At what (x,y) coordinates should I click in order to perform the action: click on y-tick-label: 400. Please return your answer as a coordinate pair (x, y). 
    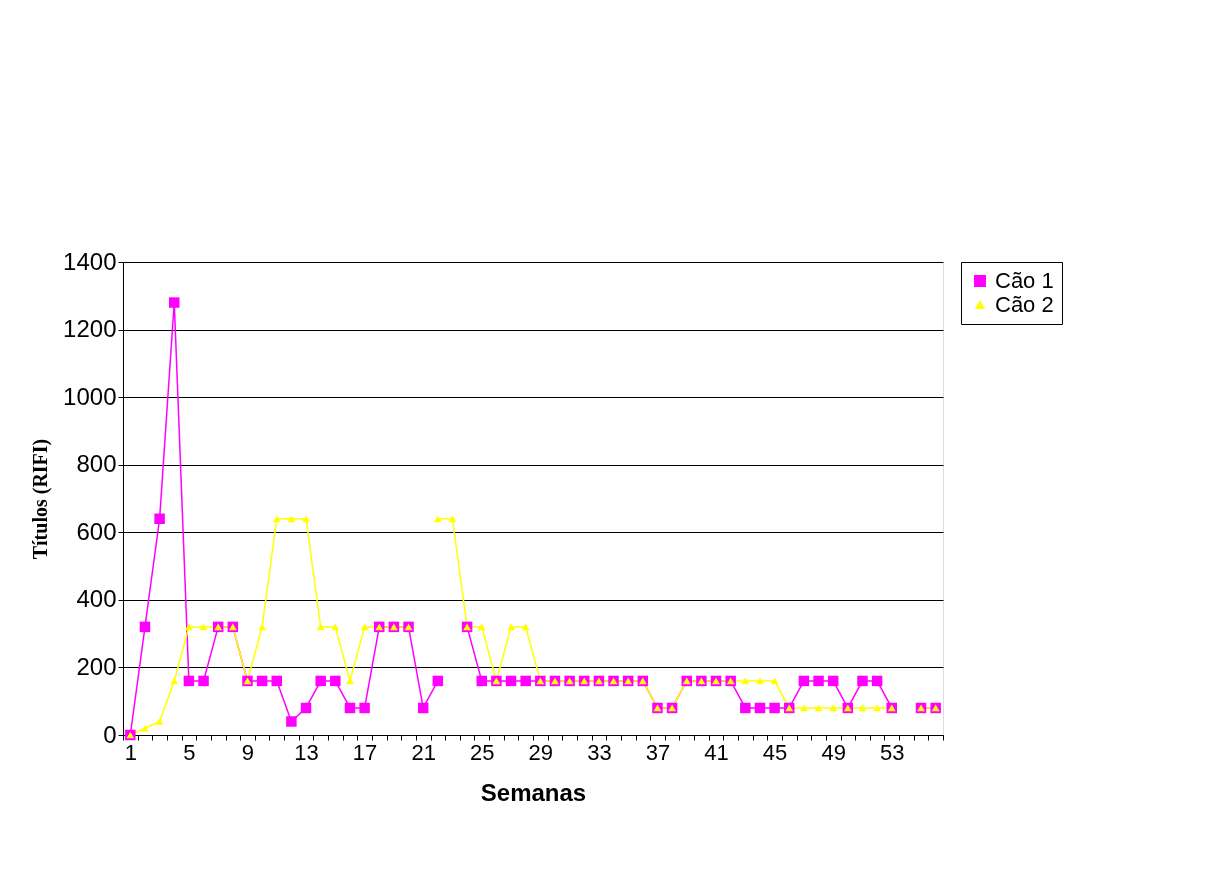
    Looking at the image, I should click on (96, 599).